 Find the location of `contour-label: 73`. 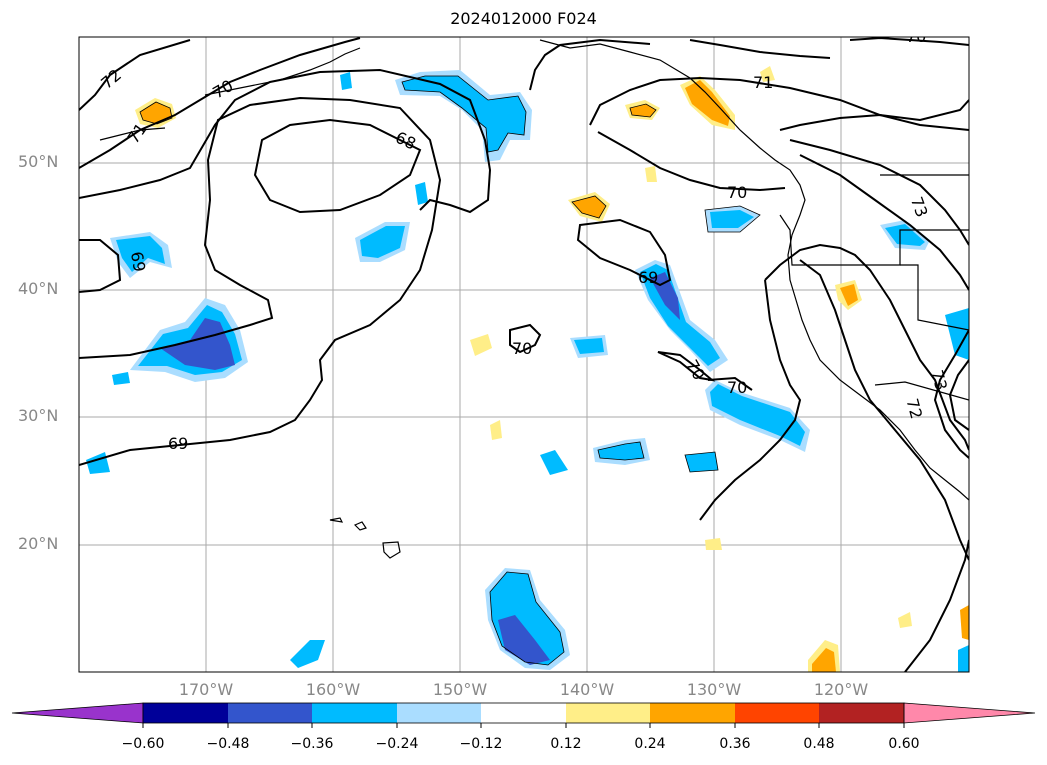

contour-label: 73 is located at coordinates (939, 380).